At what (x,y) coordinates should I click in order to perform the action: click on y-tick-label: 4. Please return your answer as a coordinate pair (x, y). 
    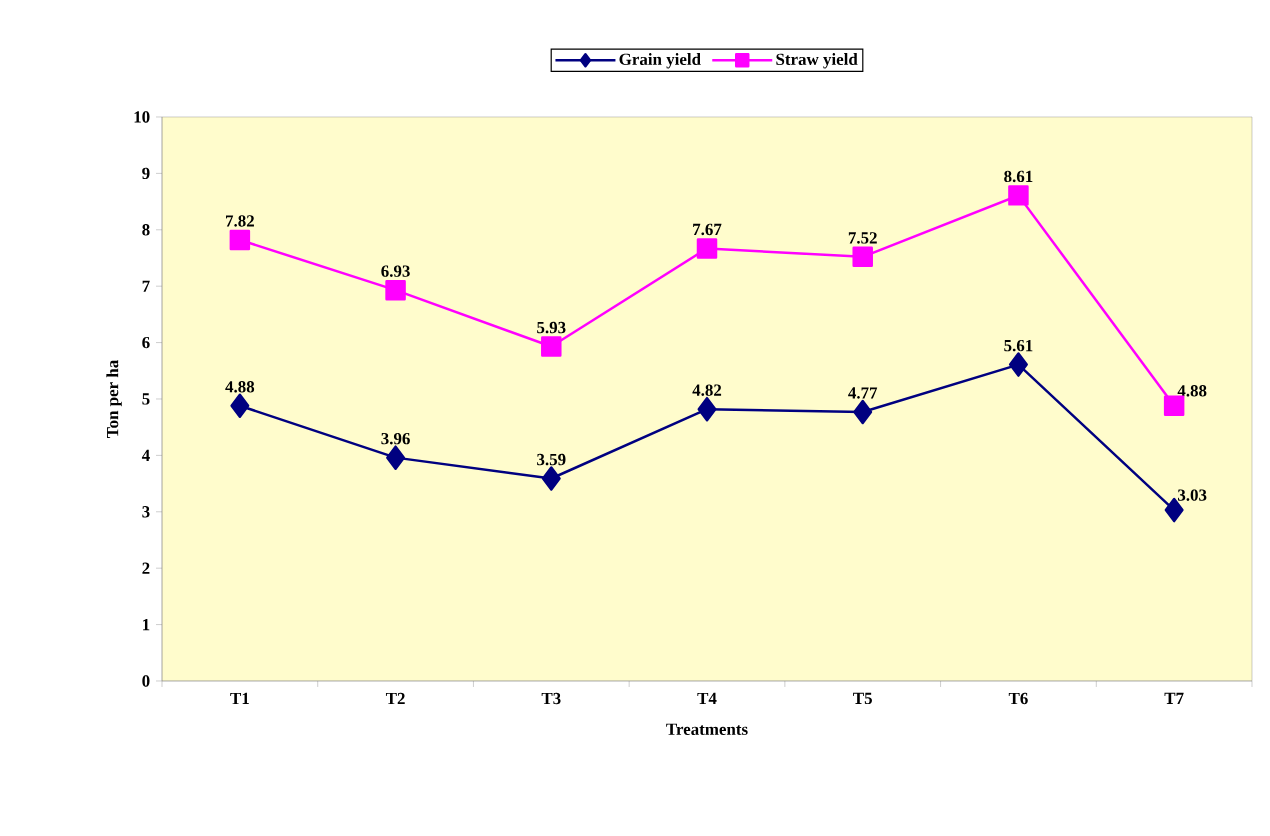
    Looking at the image, I should click on (145, 455).